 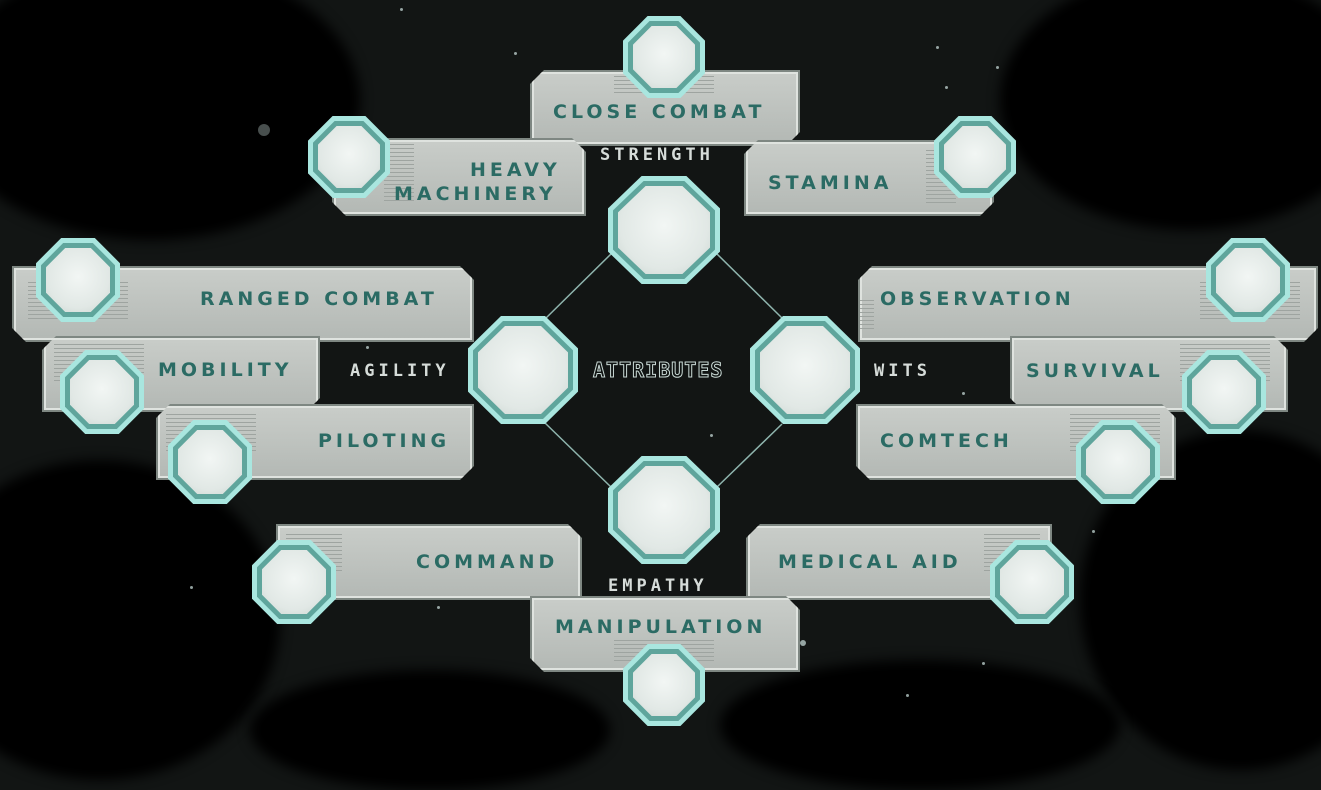 What do you see at coordinates (664, 685) in the screenshot?
I see `skill-octagon-manipulation` at bounding box center [664, 685].